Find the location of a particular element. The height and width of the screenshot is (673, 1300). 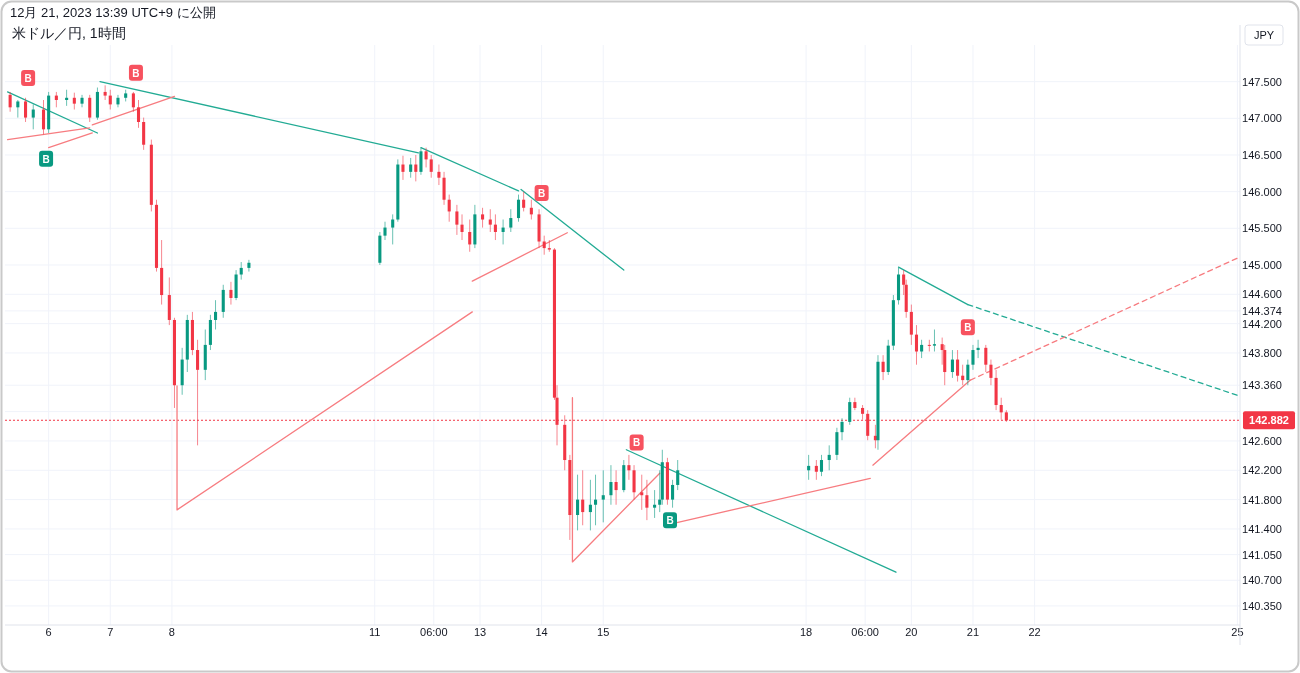

ref-line-label: 142.882 is located at coordinates (1269, 420).